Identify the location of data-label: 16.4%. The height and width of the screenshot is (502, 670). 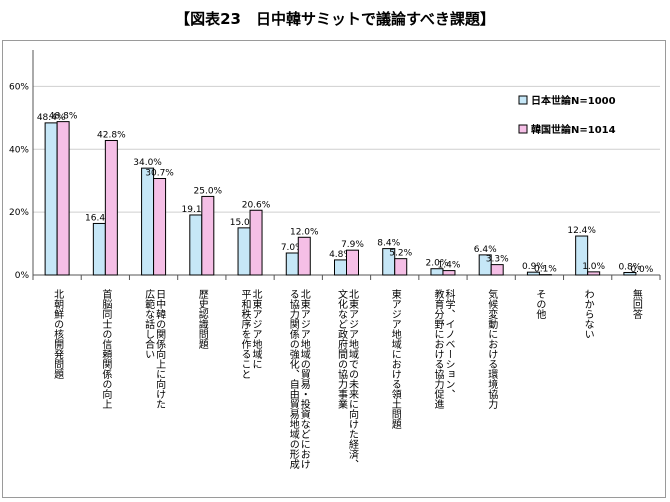
(99, 218).